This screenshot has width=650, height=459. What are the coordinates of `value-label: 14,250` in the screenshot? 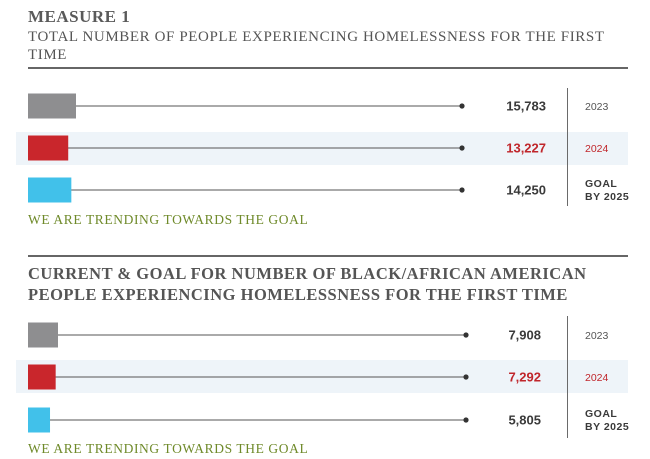 It's located at (526, 190).